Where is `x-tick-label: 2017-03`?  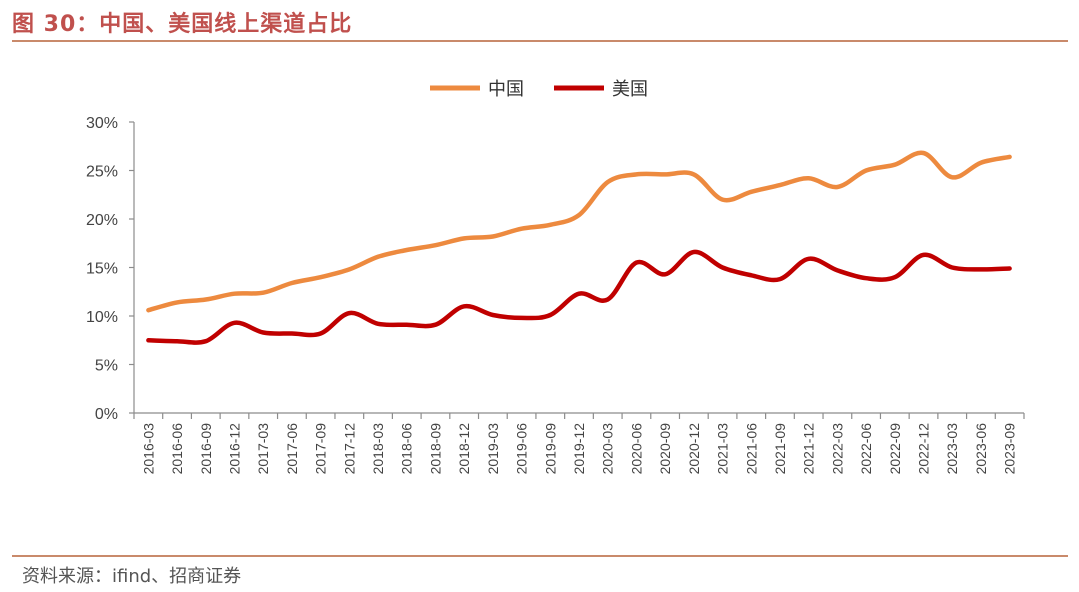
x-tick-label: 2017-03 is located at coordinates (263, 449).